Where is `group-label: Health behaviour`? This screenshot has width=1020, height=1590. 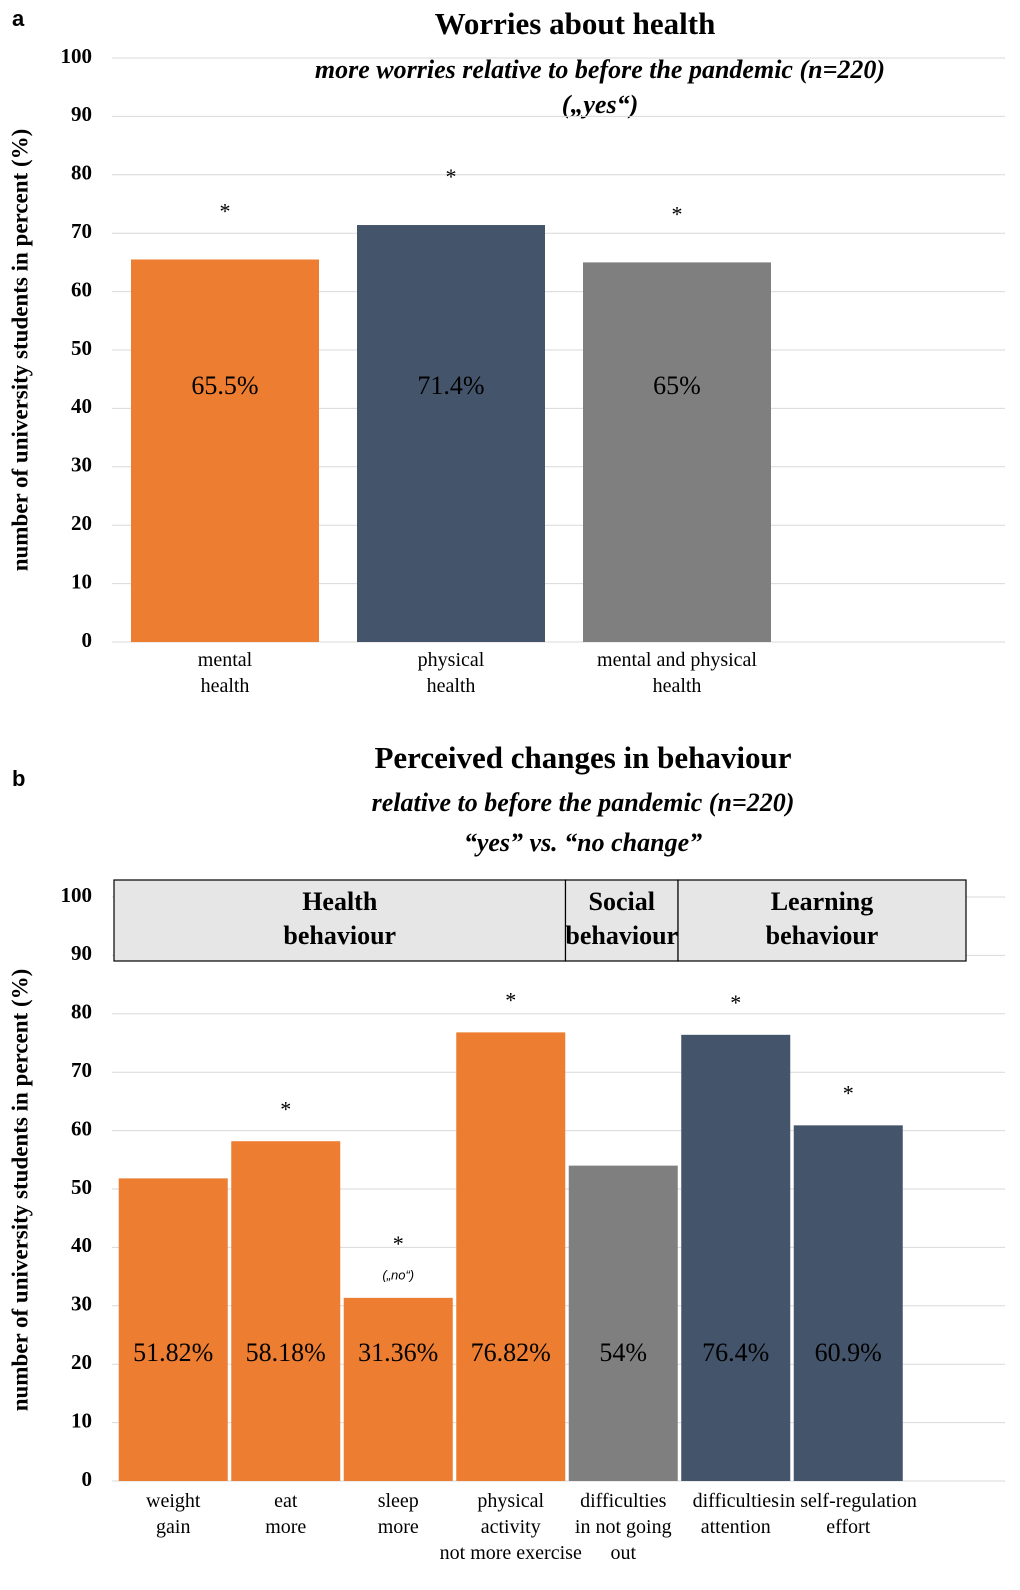
group-label: Health behaviour is located at coordinates (339, 918).